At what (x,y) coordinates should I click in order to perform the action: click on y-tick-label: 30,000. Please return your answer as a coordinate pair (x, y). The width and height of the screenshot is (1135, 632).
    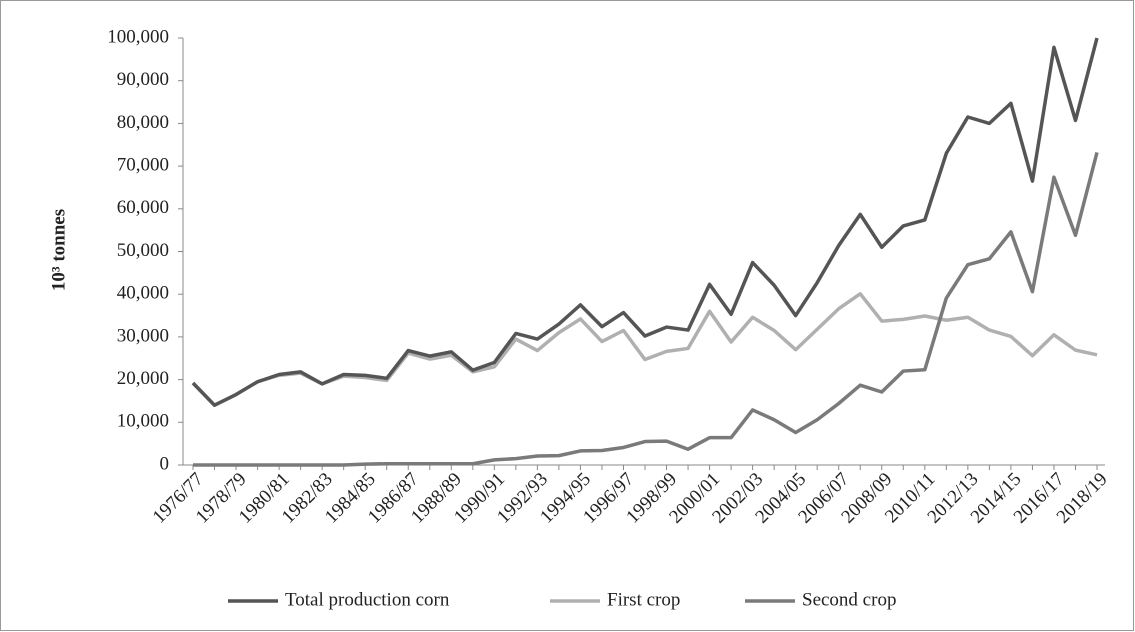
    Looking at the image, I should click on (143, 335).